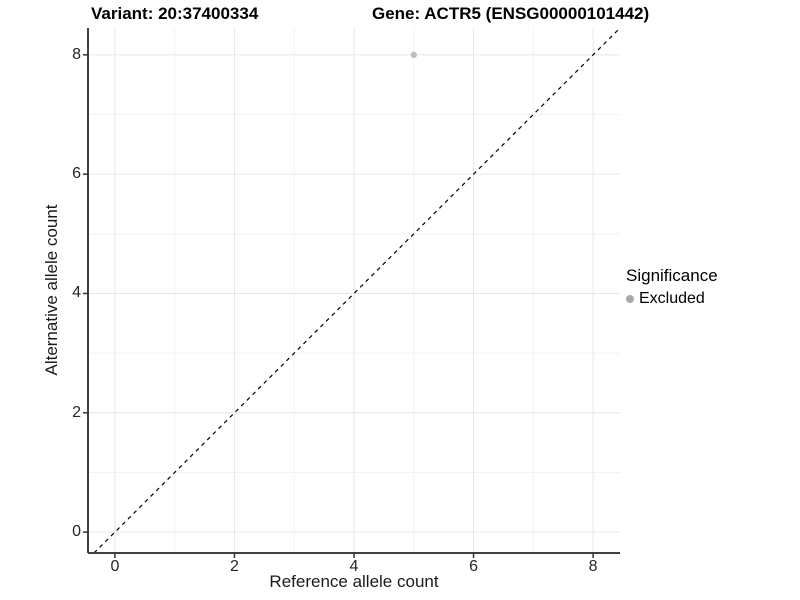 The width and height of the screenshot is (800, 600). What do you see at coordinates (76, 412) in the screenshot?
I see `y-tick-label: 2` at bounding box center [76, 412].